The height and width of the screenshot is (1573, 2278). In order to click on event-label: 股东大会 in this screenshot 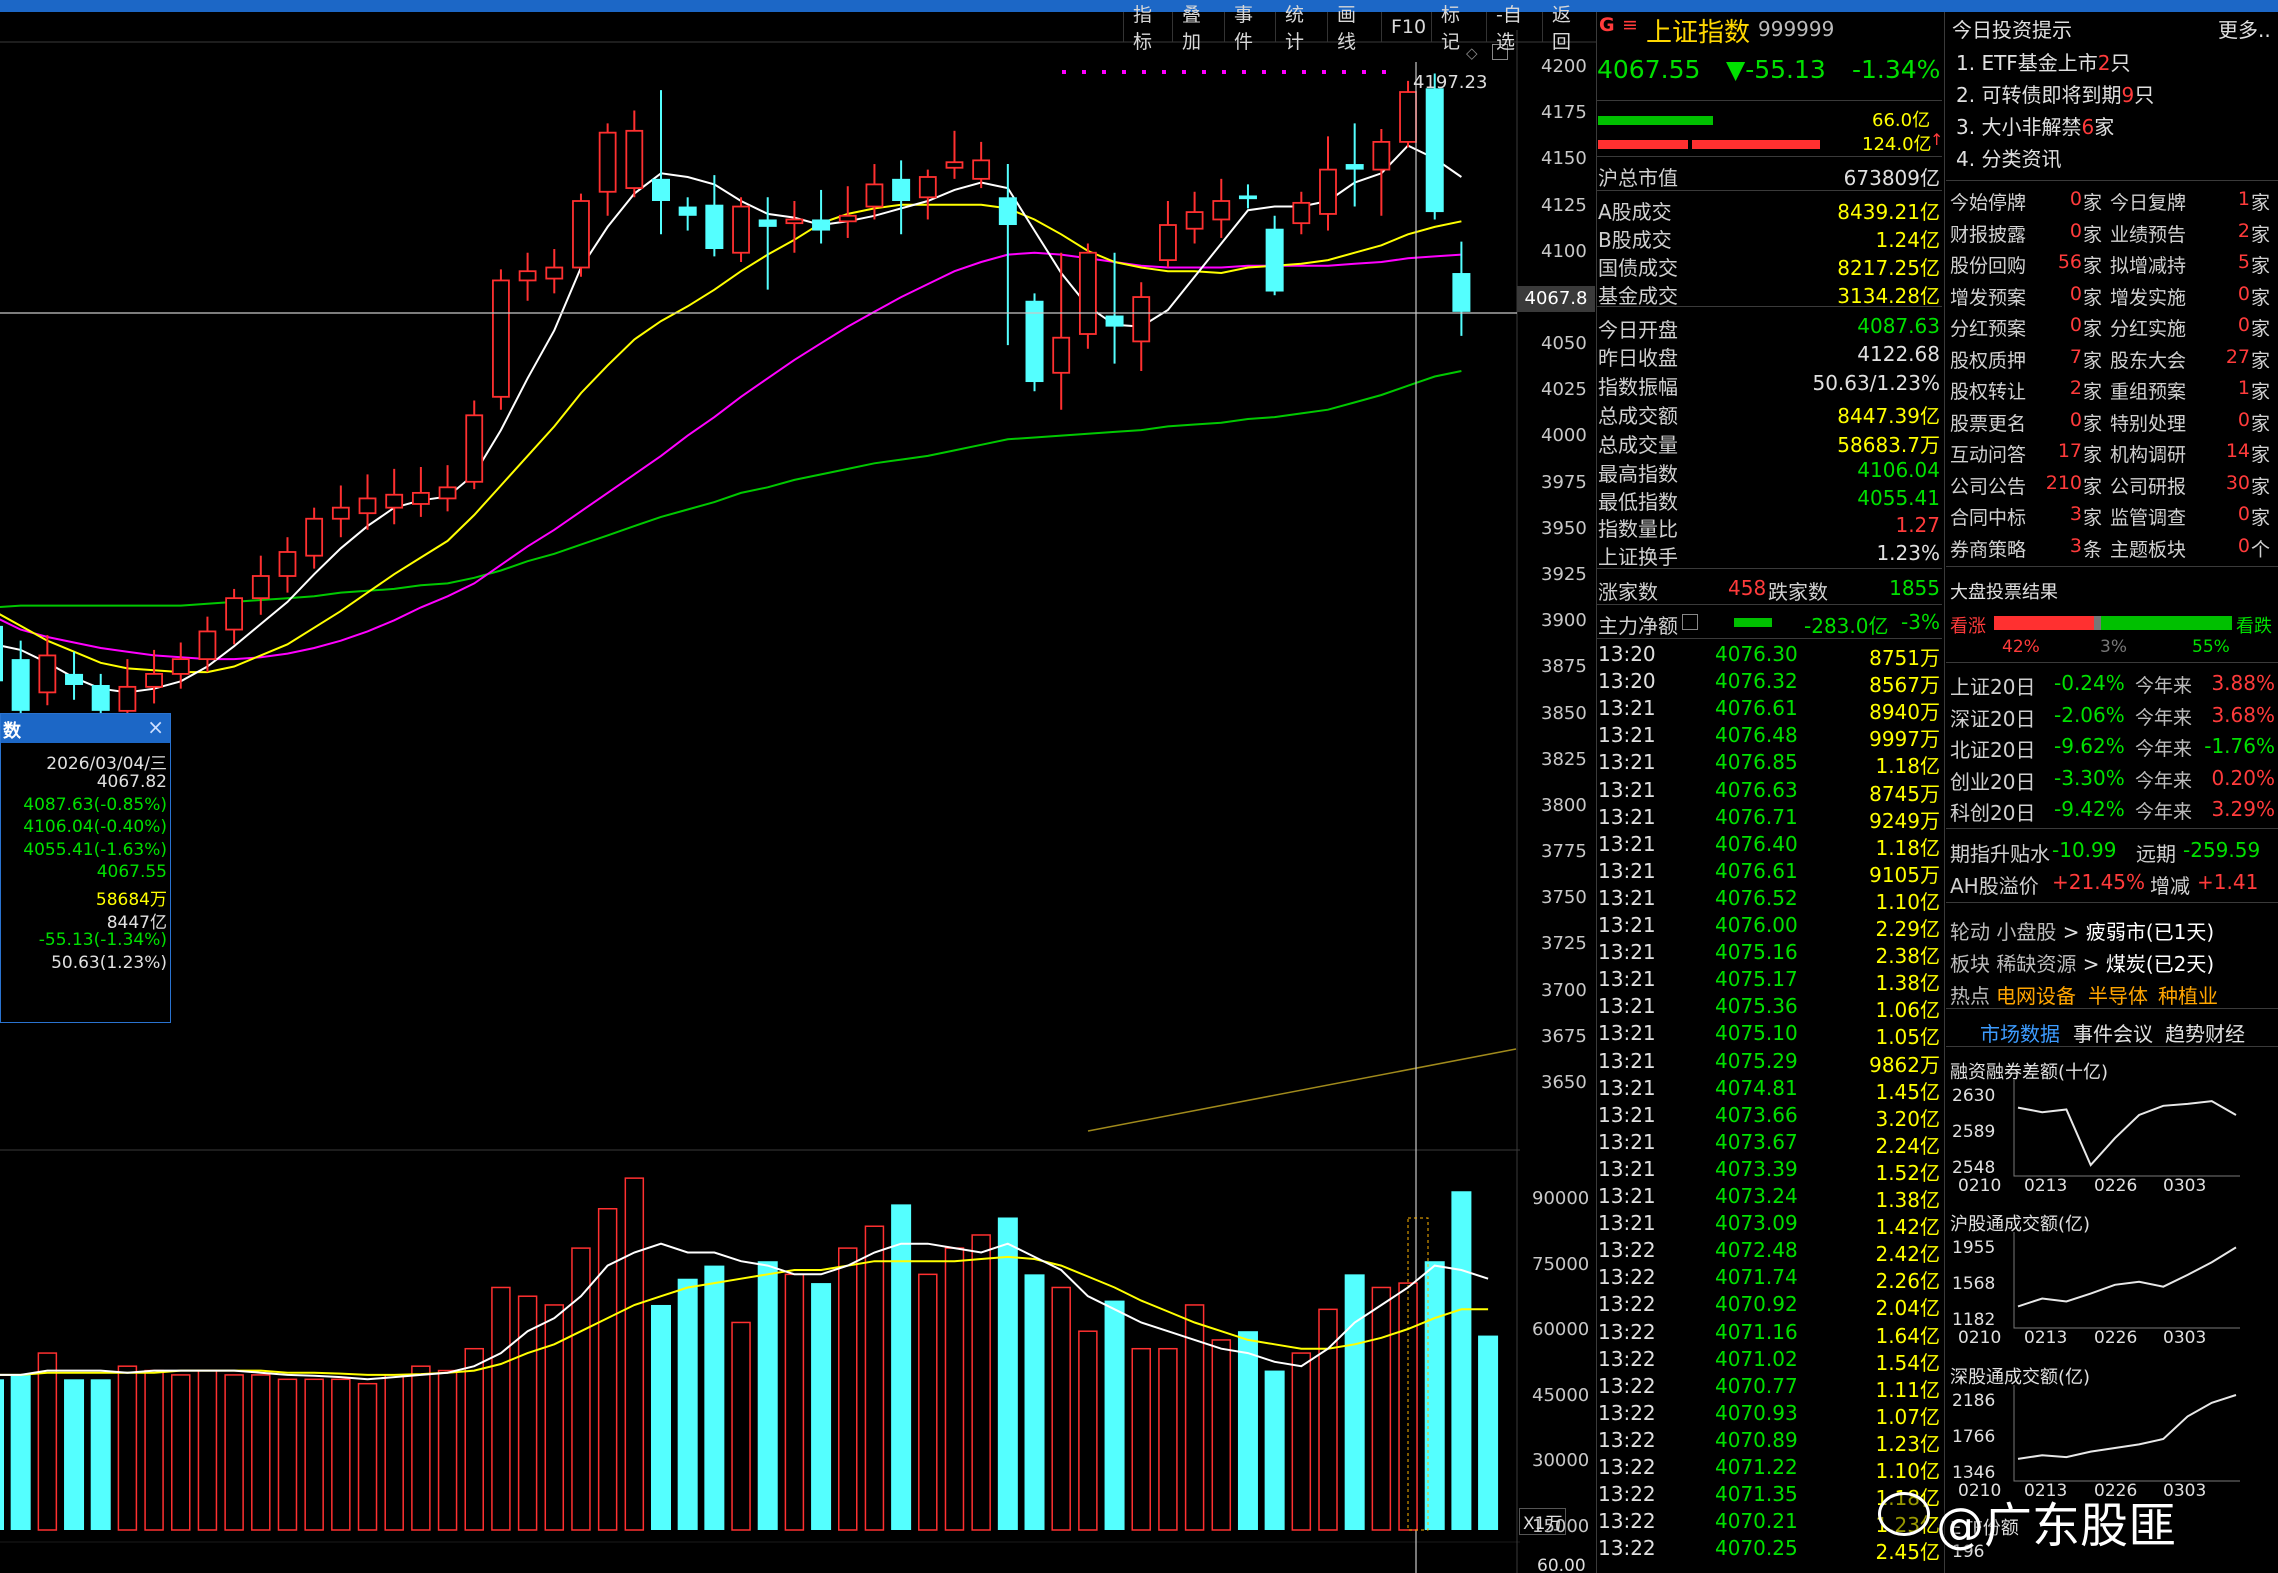, I will do `click(2148, 360)`.